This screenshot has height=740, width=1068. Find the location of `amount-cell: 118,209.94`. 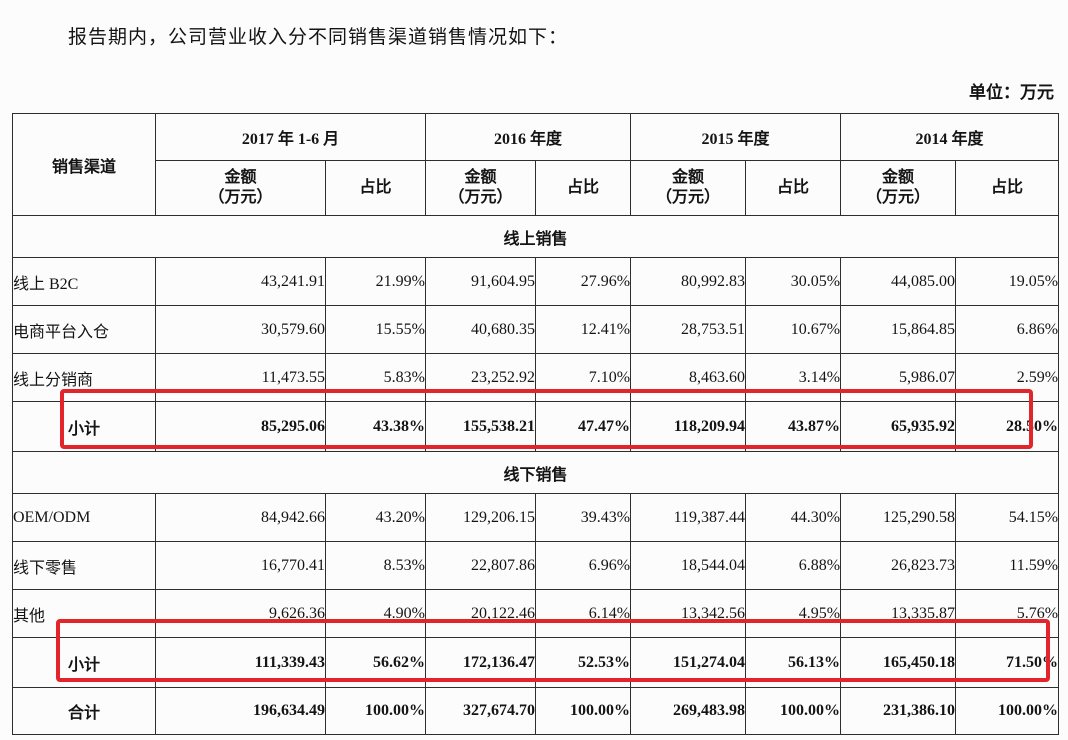

amount-cell: 118,209.94 is located at coordinates (688, 426).